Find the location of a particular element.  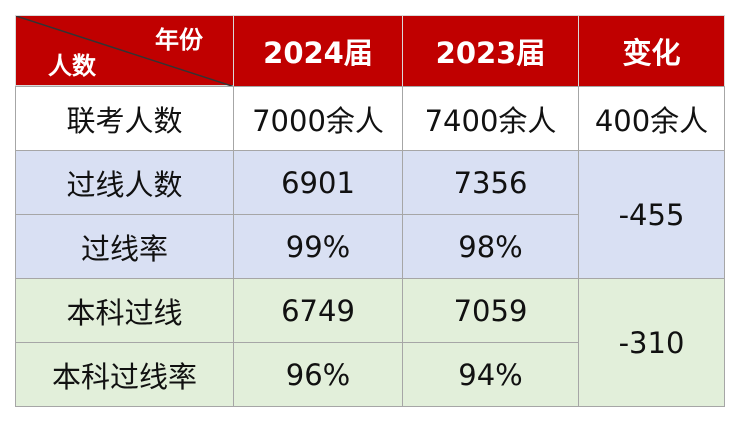

cell: 6901 is located at coordinates (318, 182).